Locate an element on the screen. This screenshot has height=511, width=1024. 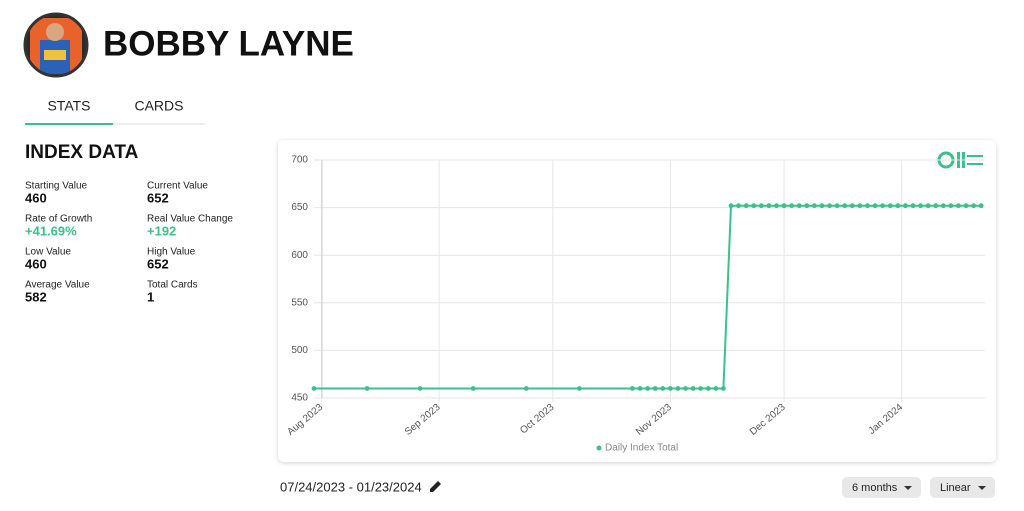
period-select is located at coordinates (881, 487).